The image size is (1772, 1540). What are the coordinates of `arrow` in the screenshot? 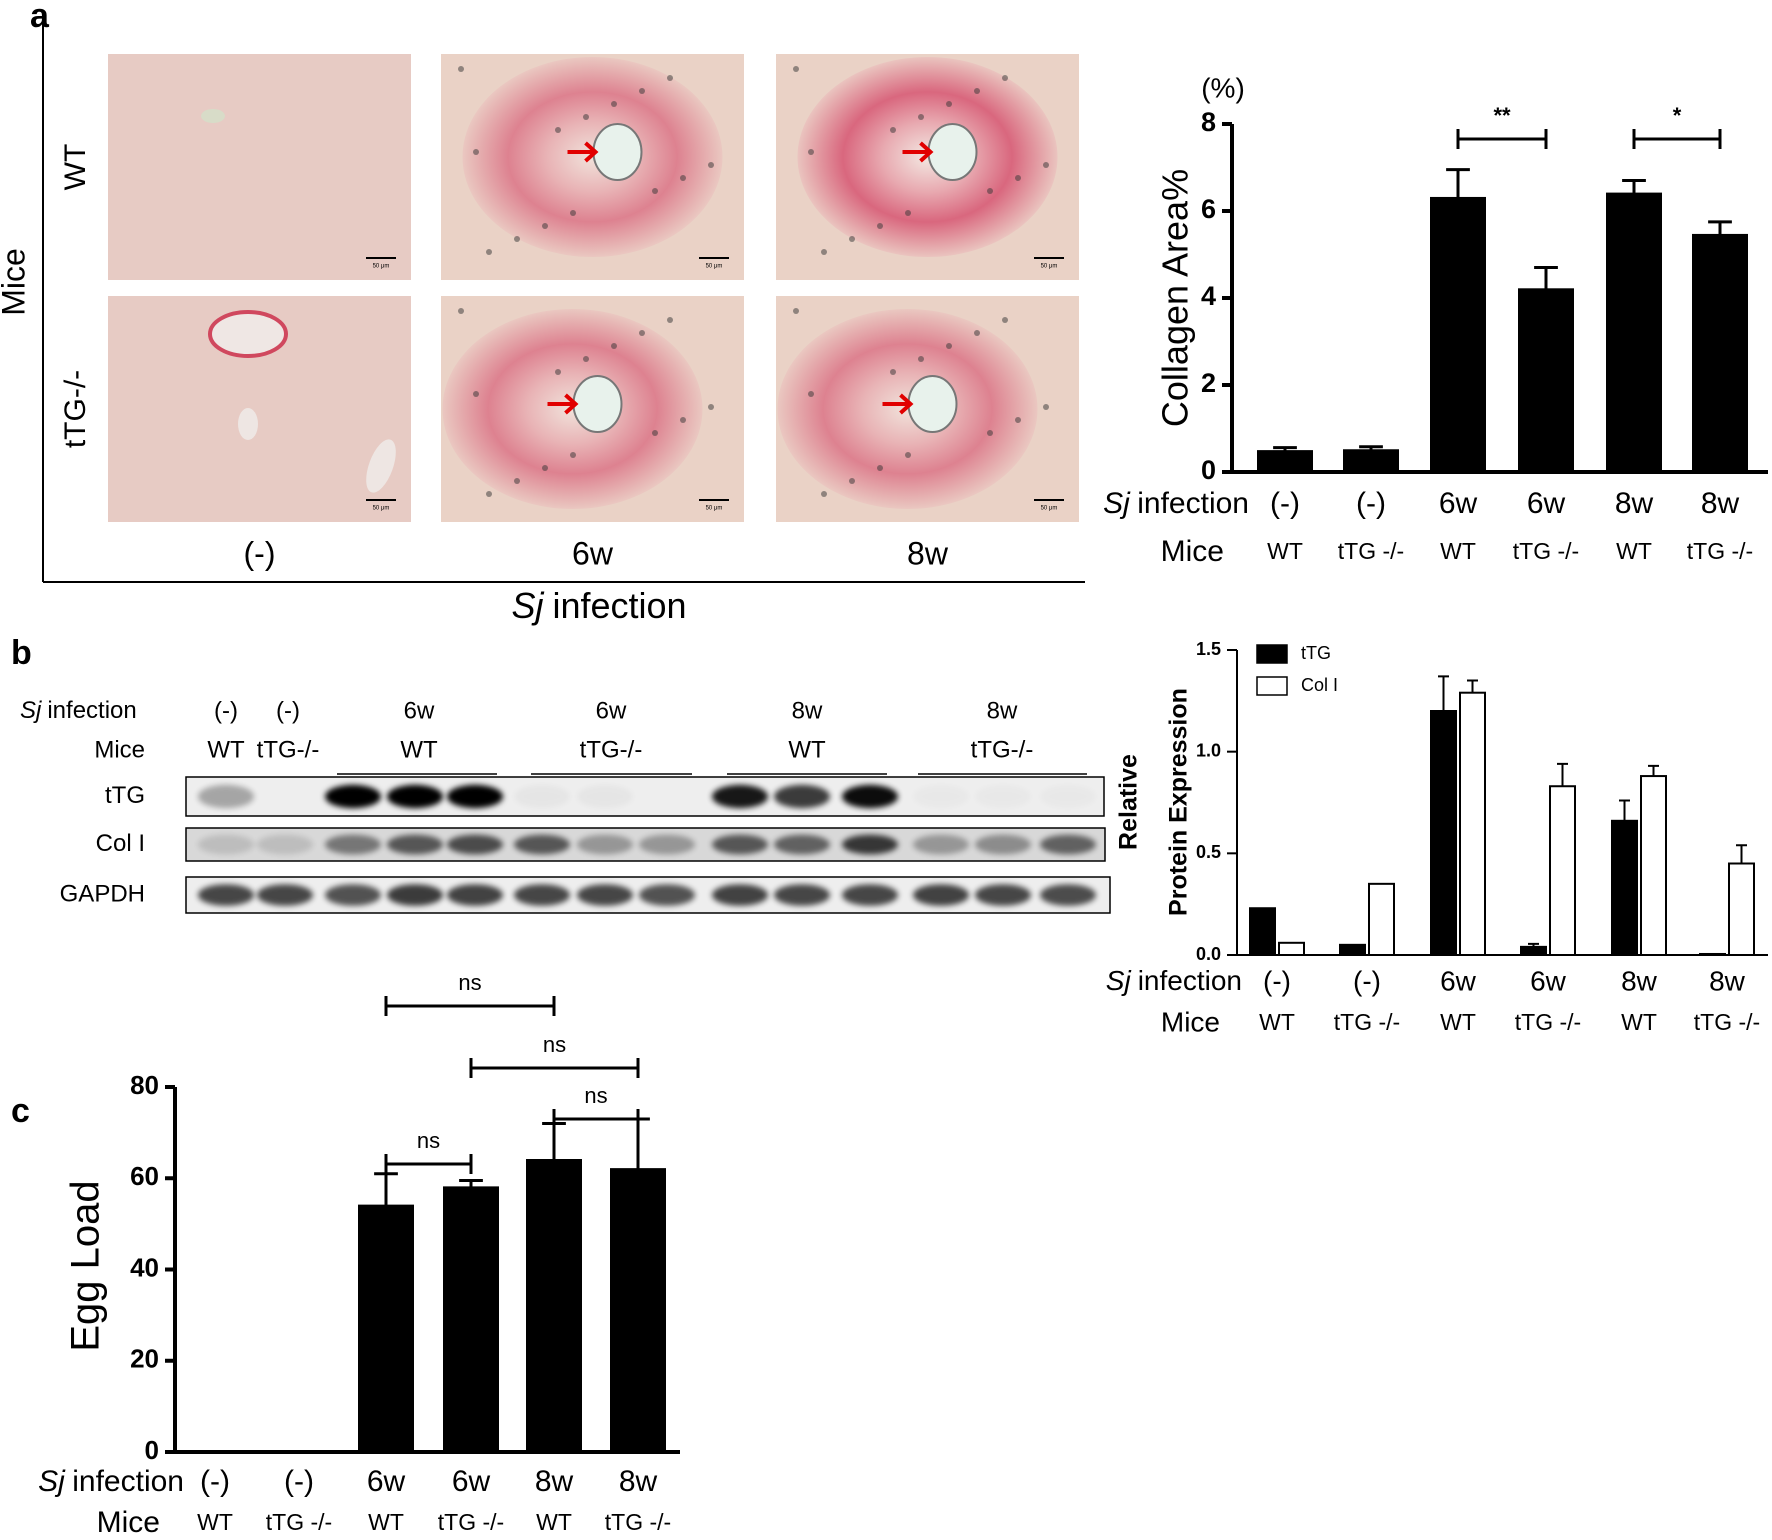 It's located at (898, 404).